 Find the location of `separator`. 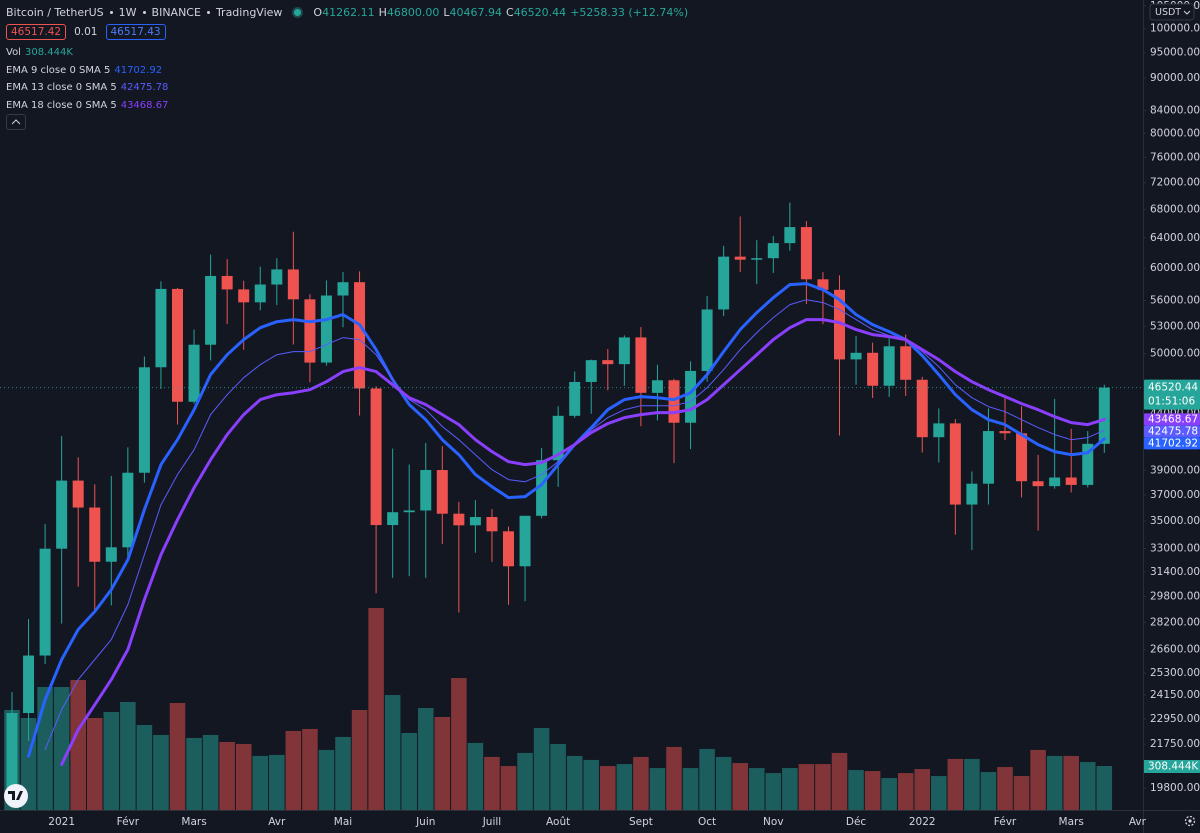

separator is located at coordinates (144, 12).